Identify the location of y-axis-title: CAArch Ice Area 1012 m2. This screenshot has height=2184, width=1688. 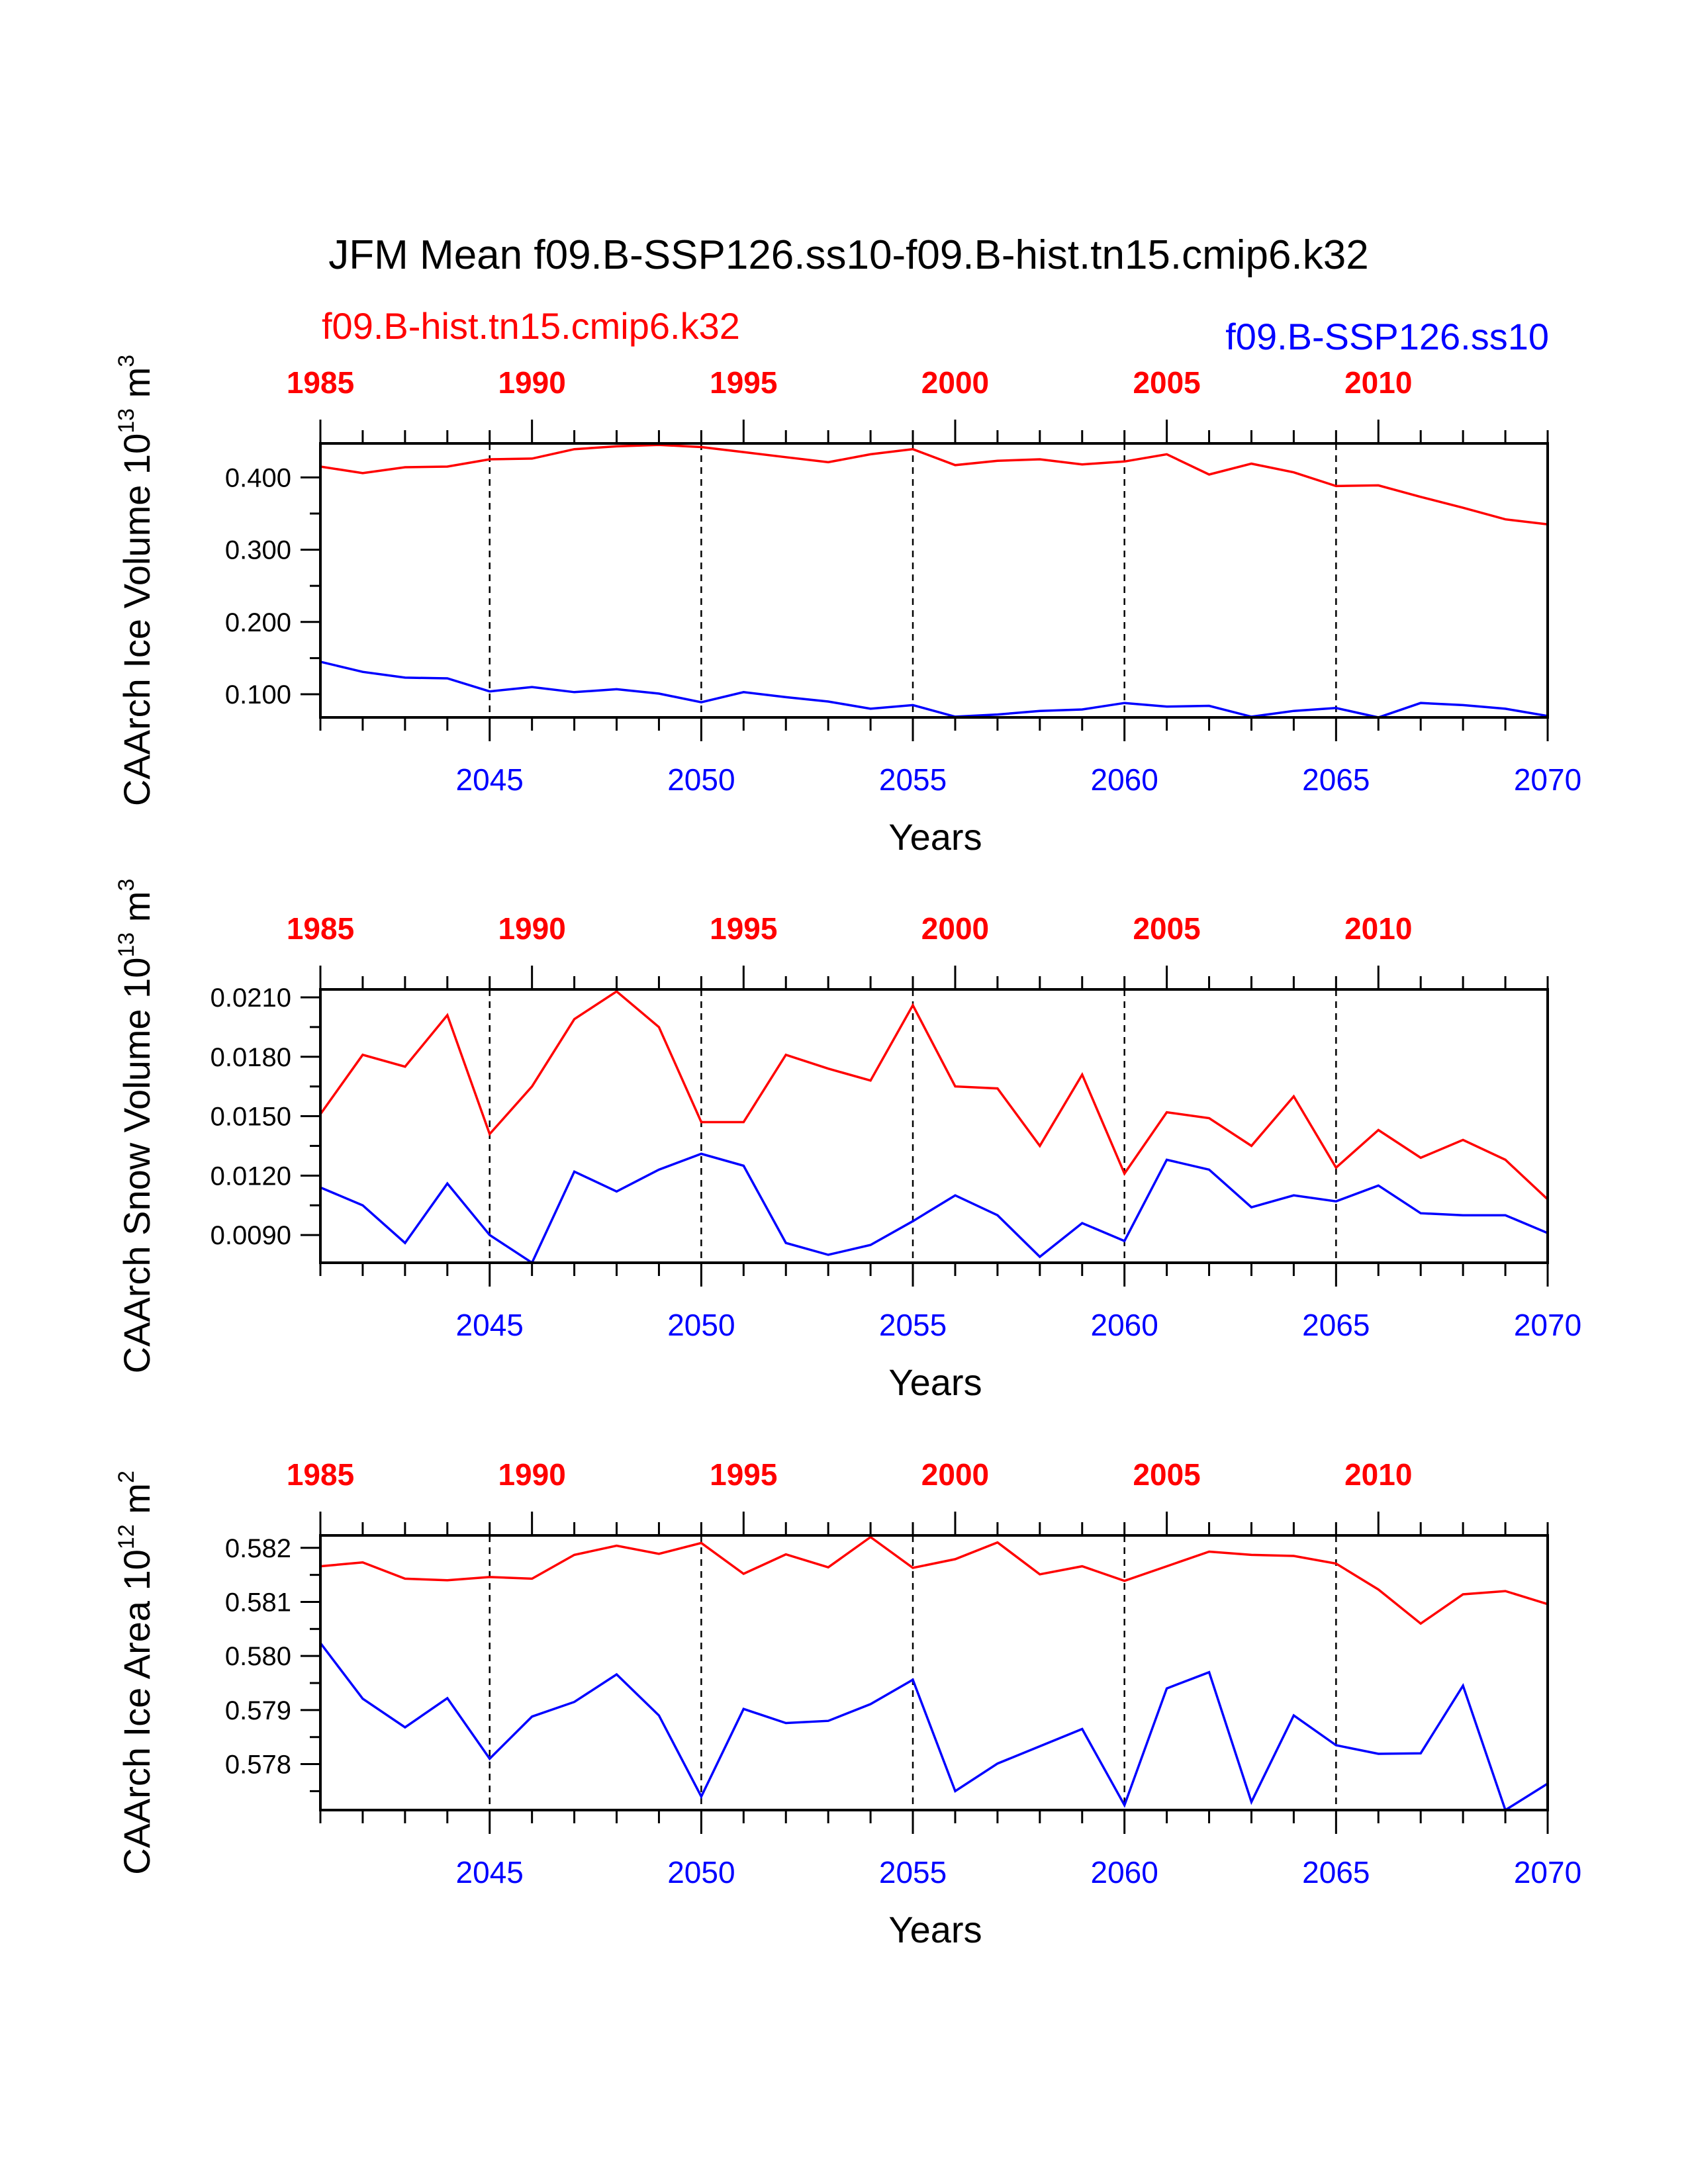
(136, 1673).